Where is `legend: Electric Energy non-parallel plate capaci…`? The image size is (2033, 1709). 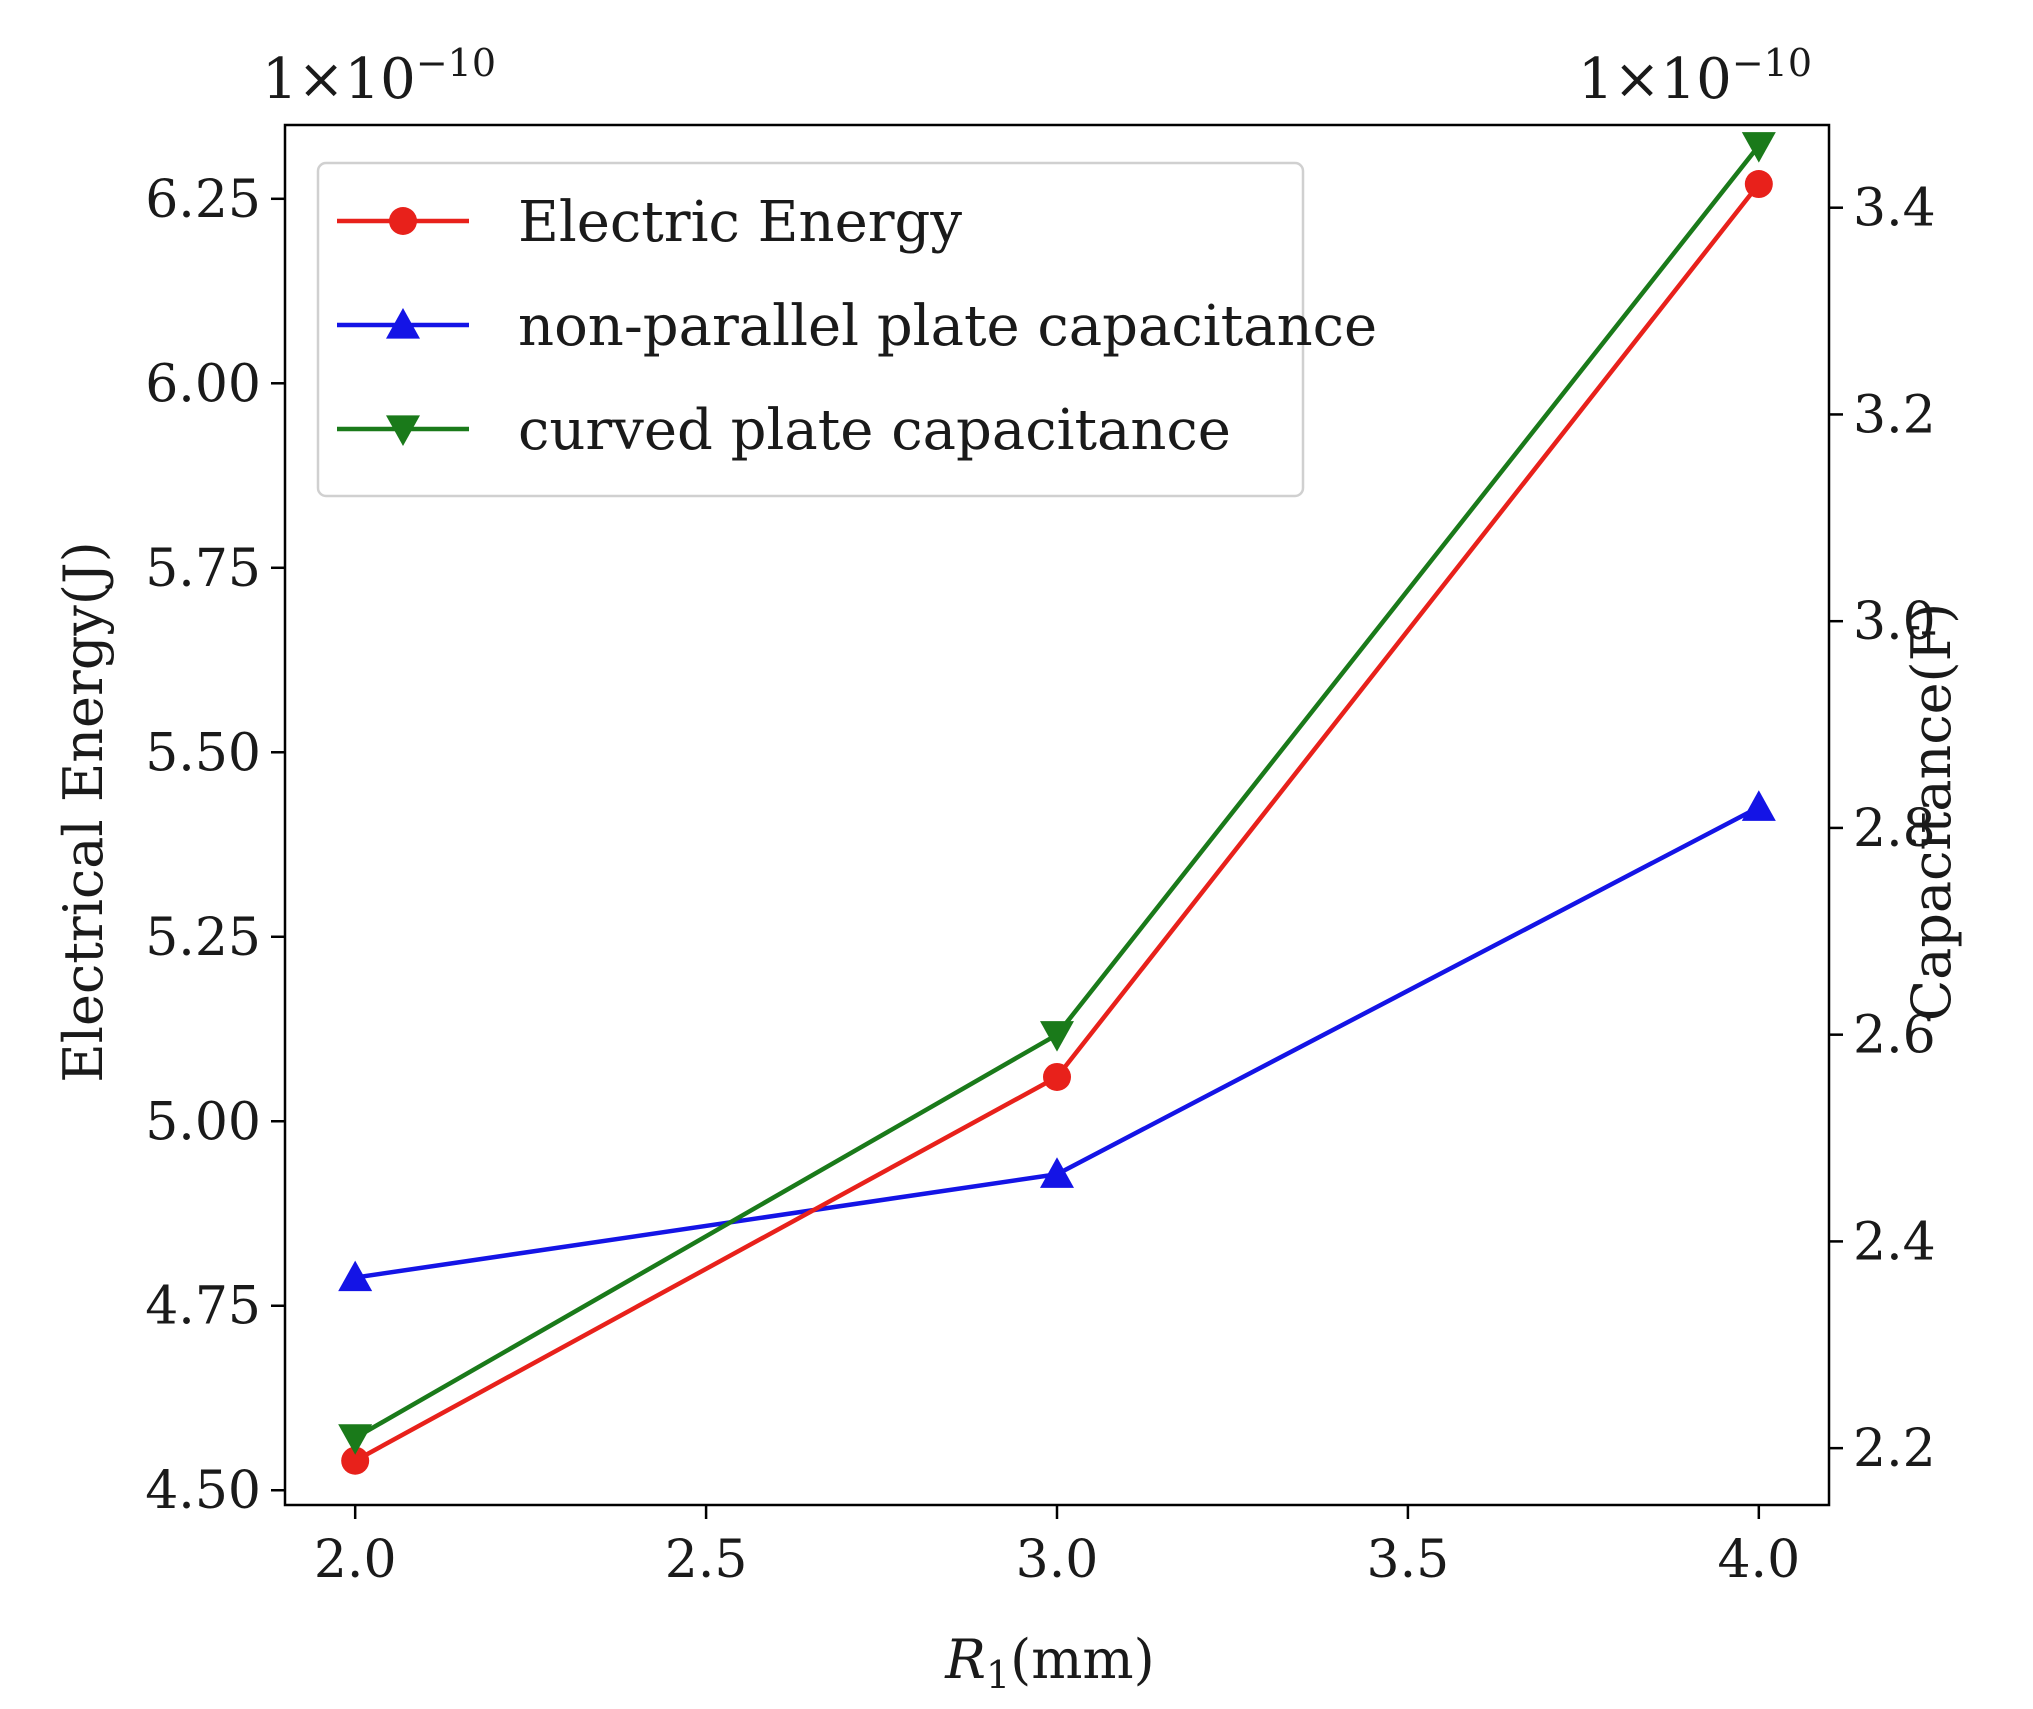
legend: Electric Energy non-parallel plate capaci… is located at coordinates (846, 329).